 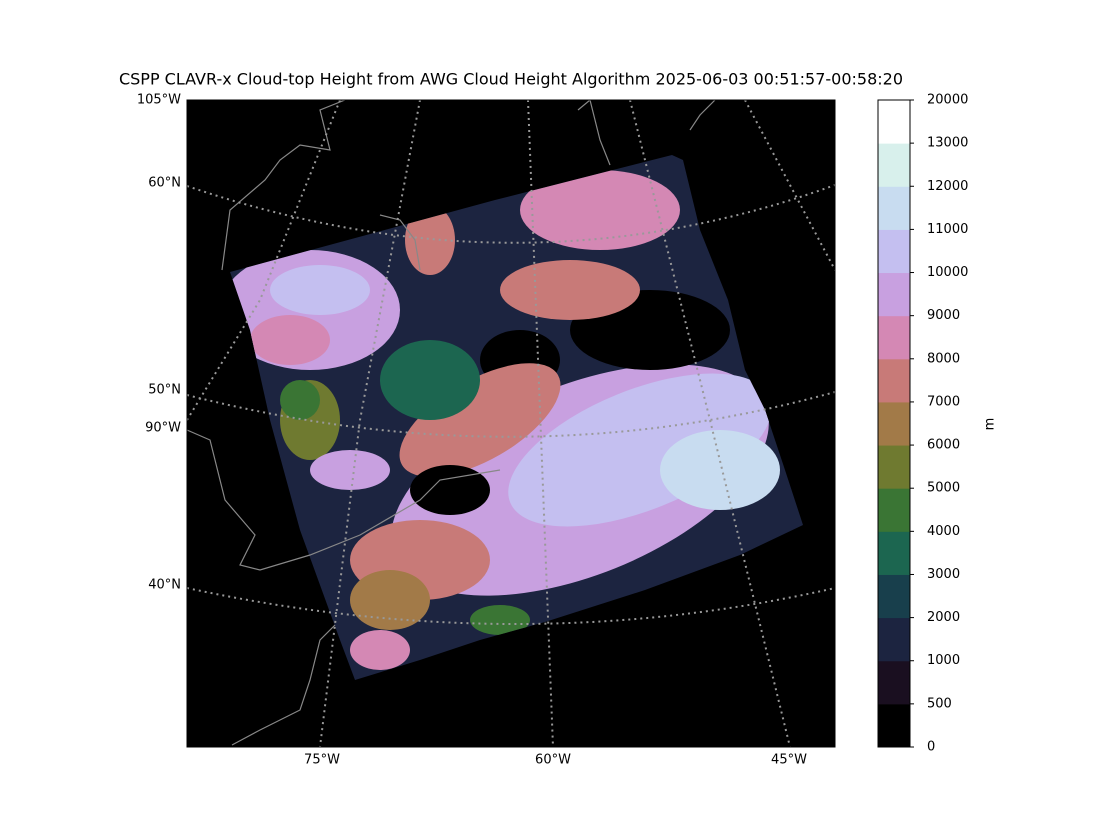 What do you see at coordinates (943, 488) in the screenshot?
I see `colorbar-tick-label: 5000` at bounding box center [943, 488].